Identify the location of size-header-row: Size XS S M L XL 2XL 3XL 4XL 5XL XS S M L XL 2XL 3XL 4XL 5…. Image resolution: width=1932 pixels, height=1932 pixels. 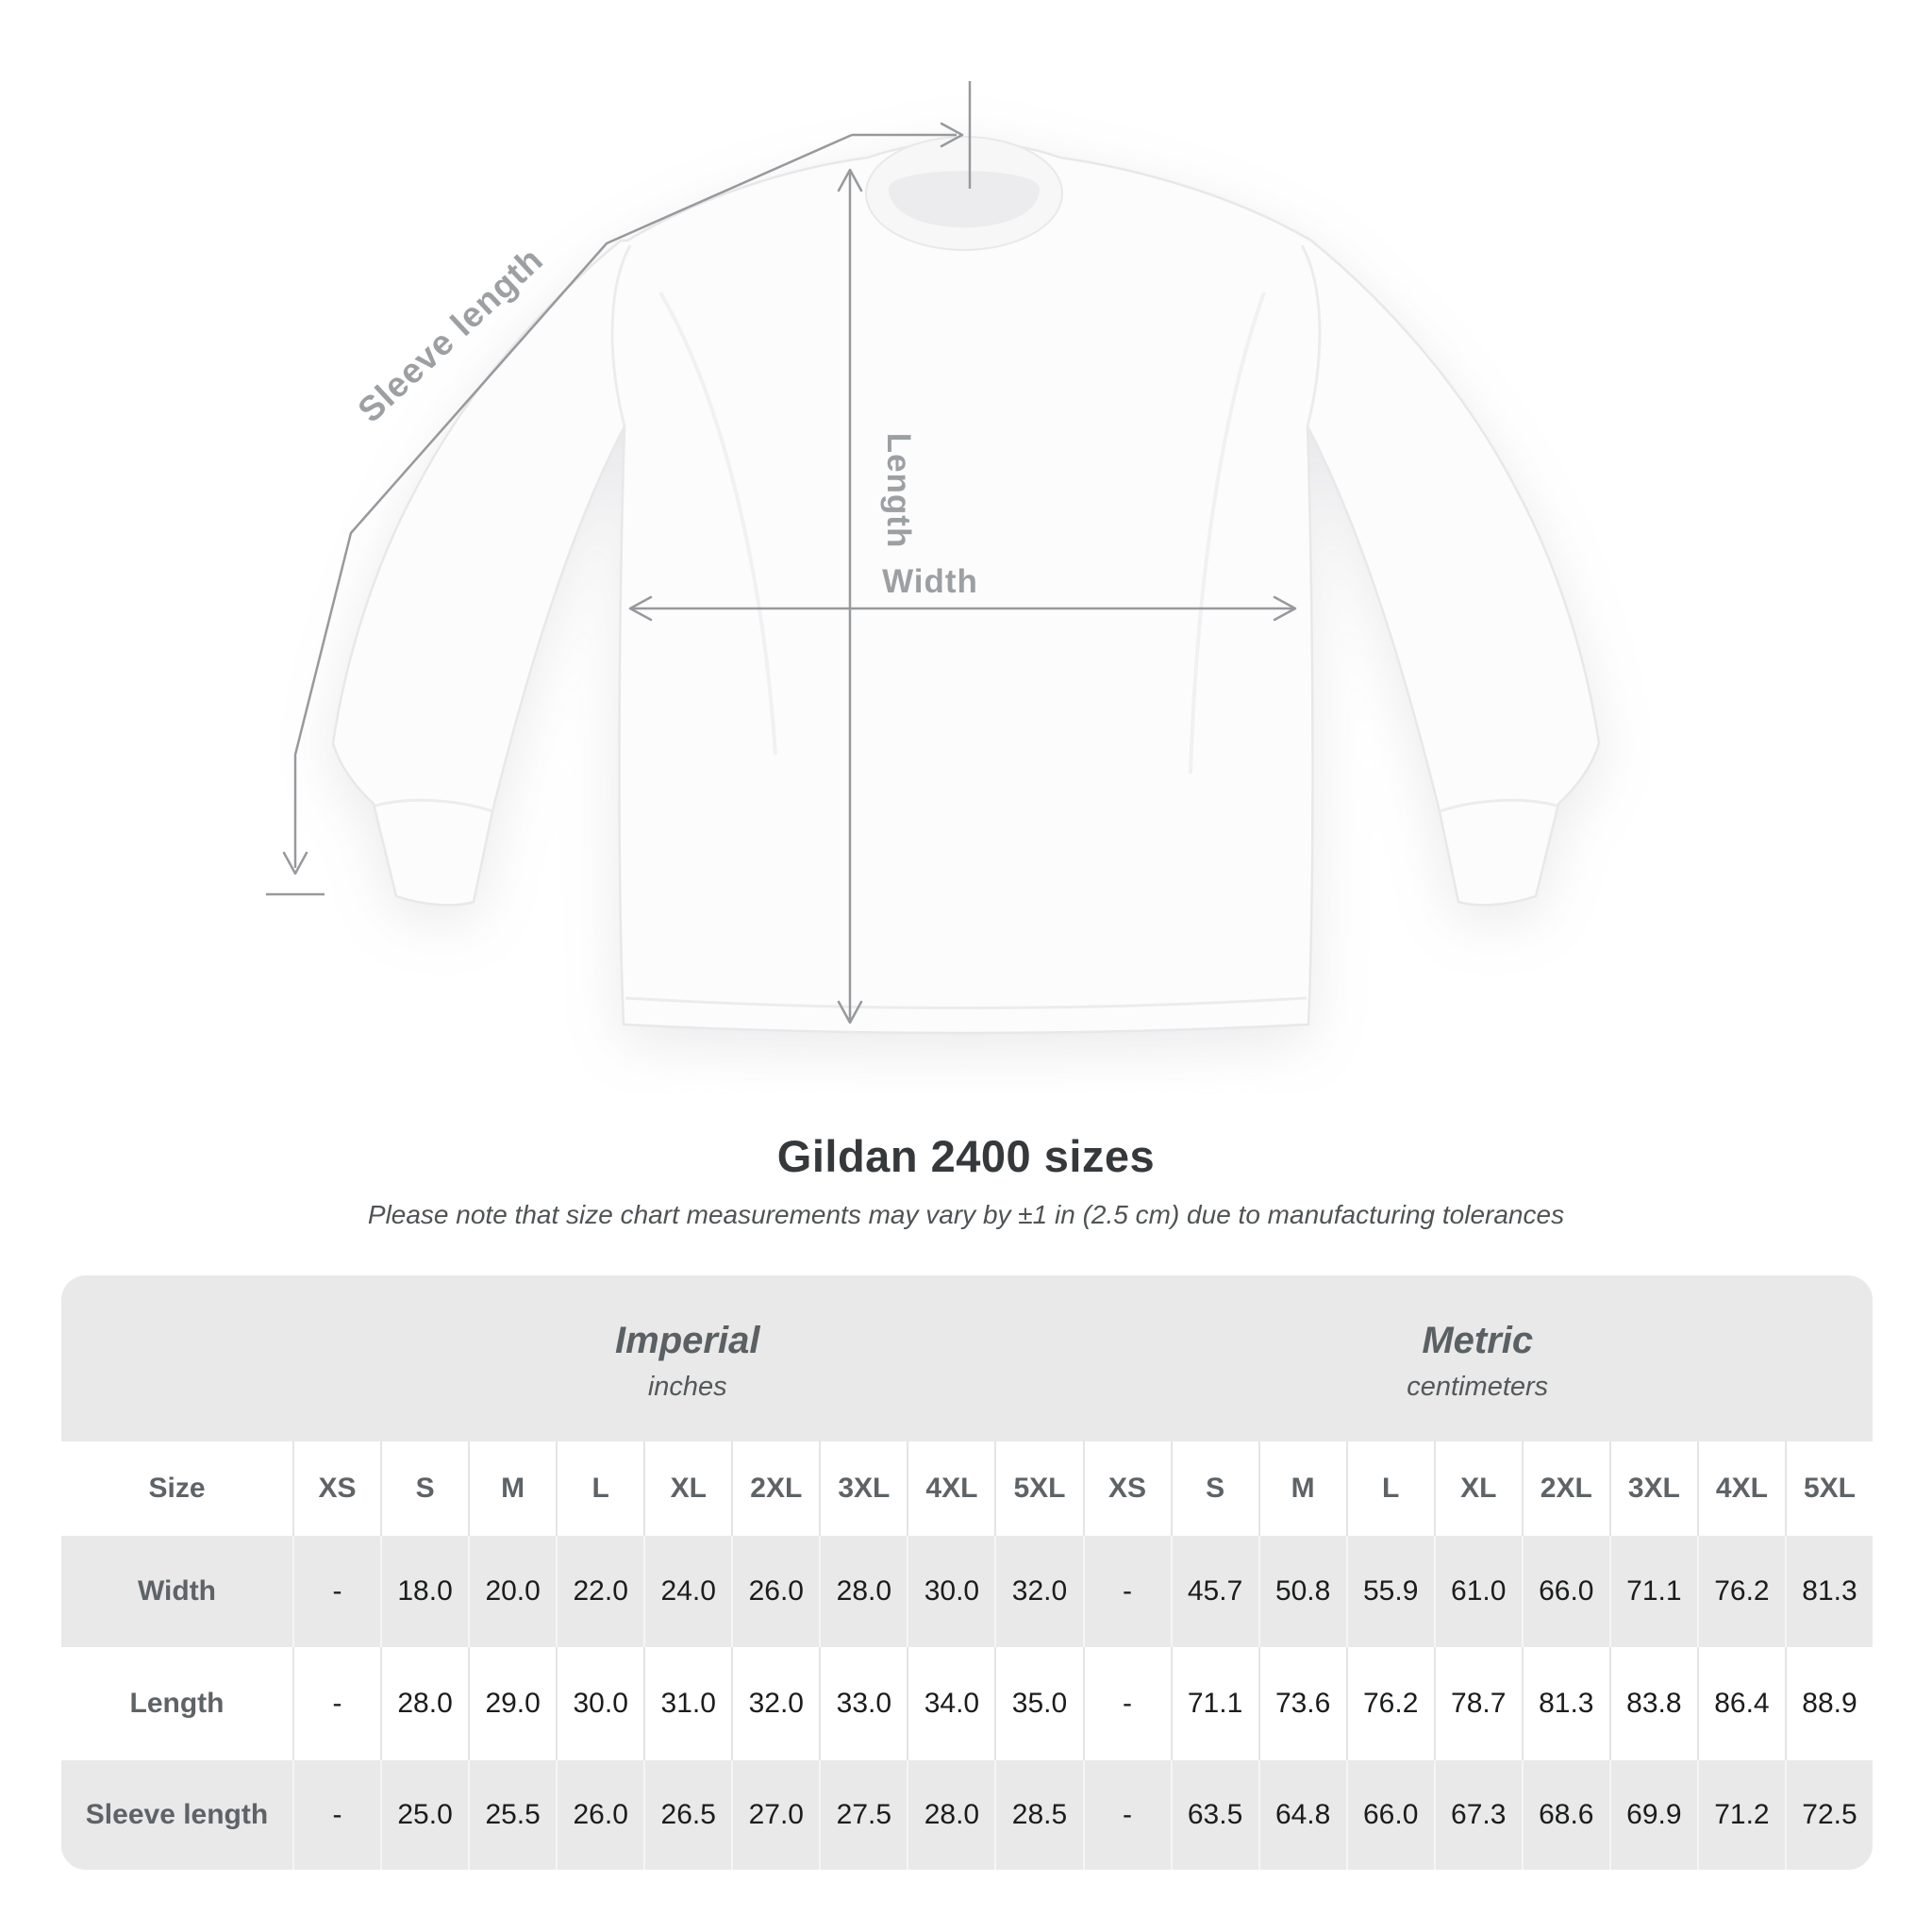
(967, 1488).